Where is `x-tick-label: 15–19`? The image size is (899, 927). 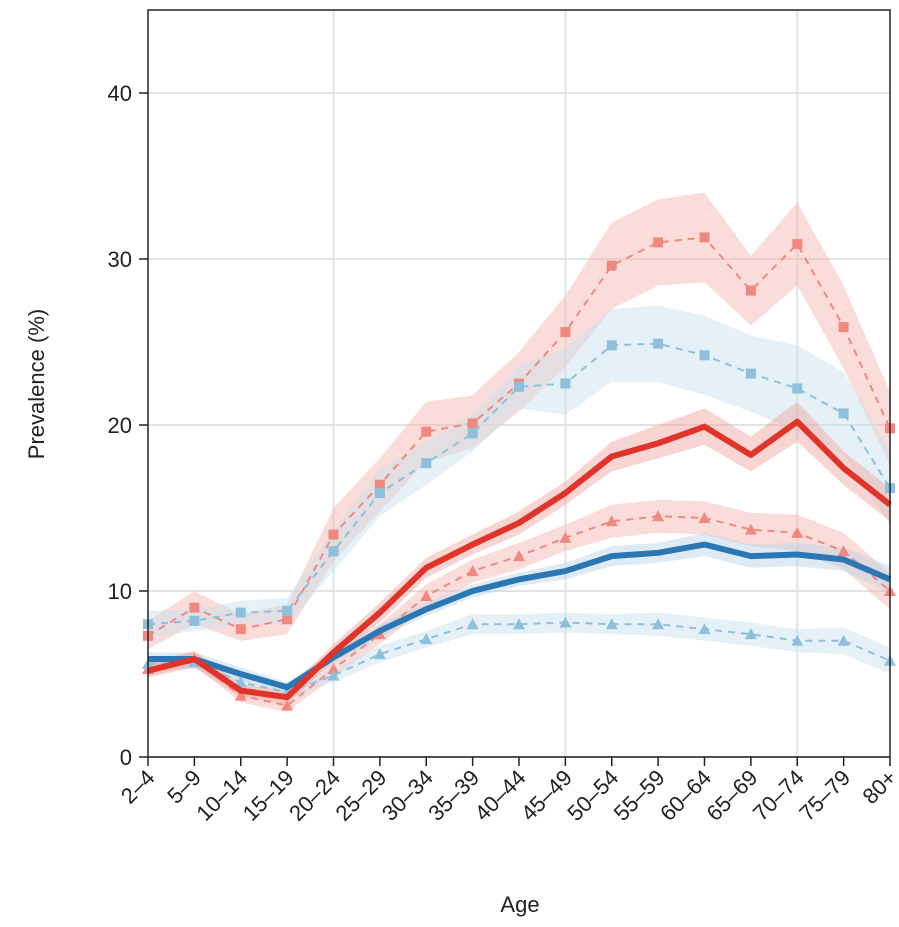
x-tick-label: 15–19 is located at coordinates (268, 795).